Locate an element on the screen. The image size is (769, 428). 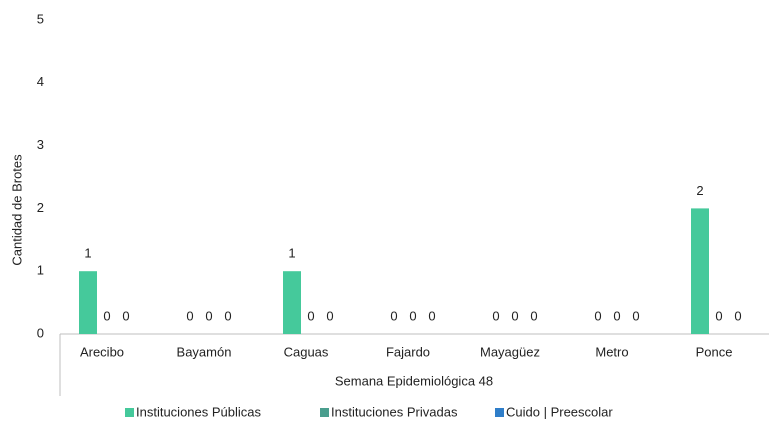
x-tick-label: Ponce is located at coordinates (714, 351).